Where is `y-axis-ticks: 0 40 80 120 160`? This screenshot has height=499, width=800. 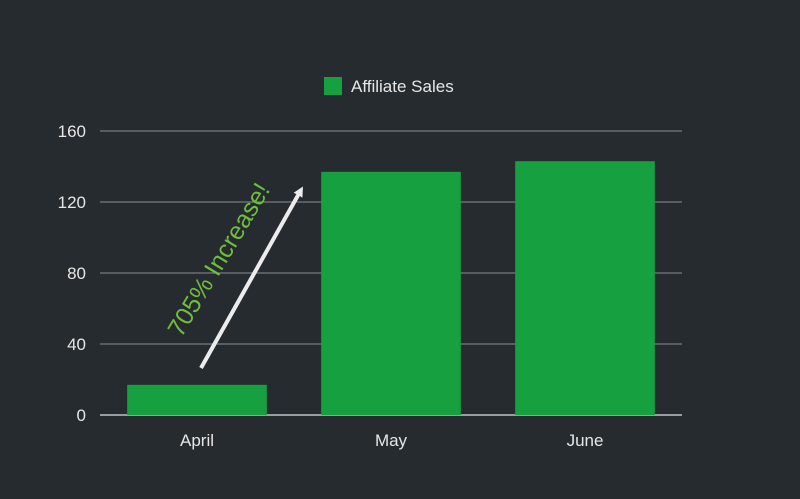
y-axis-ticks: 0 40 80 120 160 is located at coordinates (72, 273).